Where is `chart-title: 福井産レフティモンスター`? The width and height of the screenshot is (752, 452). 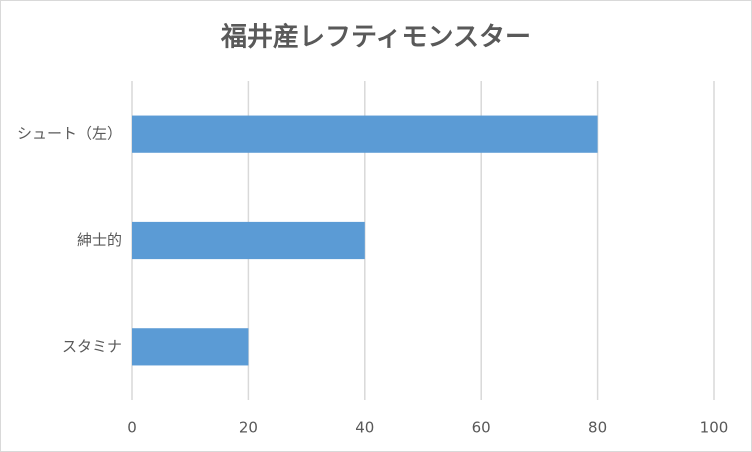
chart-title: 福井産レフティモンスター is located at coordinates (375, 37).